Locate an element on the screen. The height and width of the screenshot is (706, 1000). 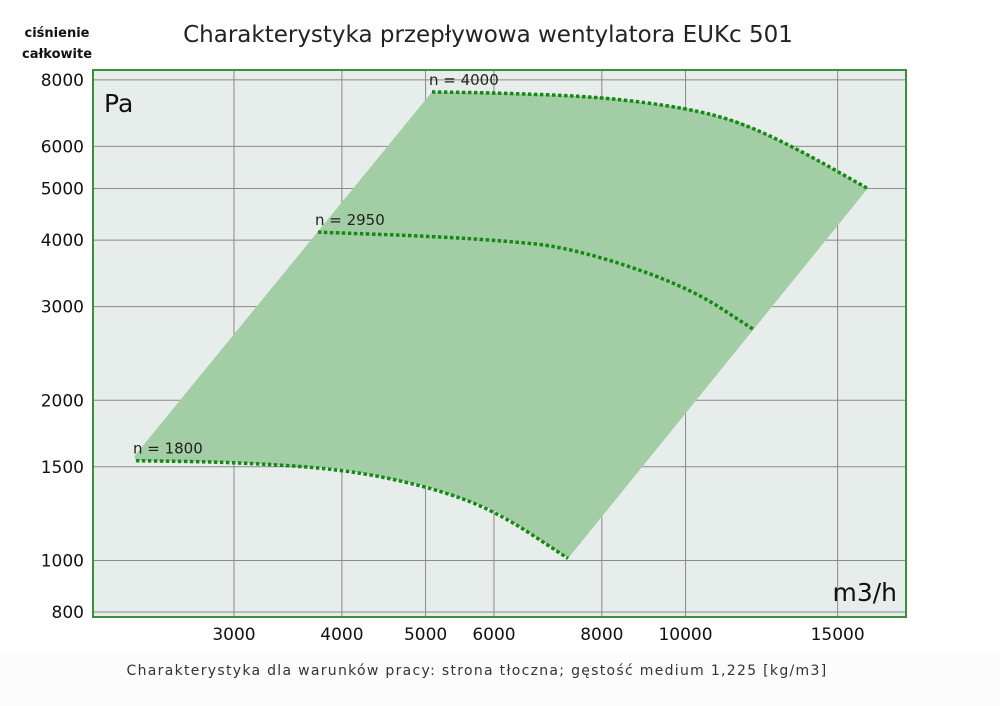
x-tick-label: 10000 is located at coordinates (685, 635).